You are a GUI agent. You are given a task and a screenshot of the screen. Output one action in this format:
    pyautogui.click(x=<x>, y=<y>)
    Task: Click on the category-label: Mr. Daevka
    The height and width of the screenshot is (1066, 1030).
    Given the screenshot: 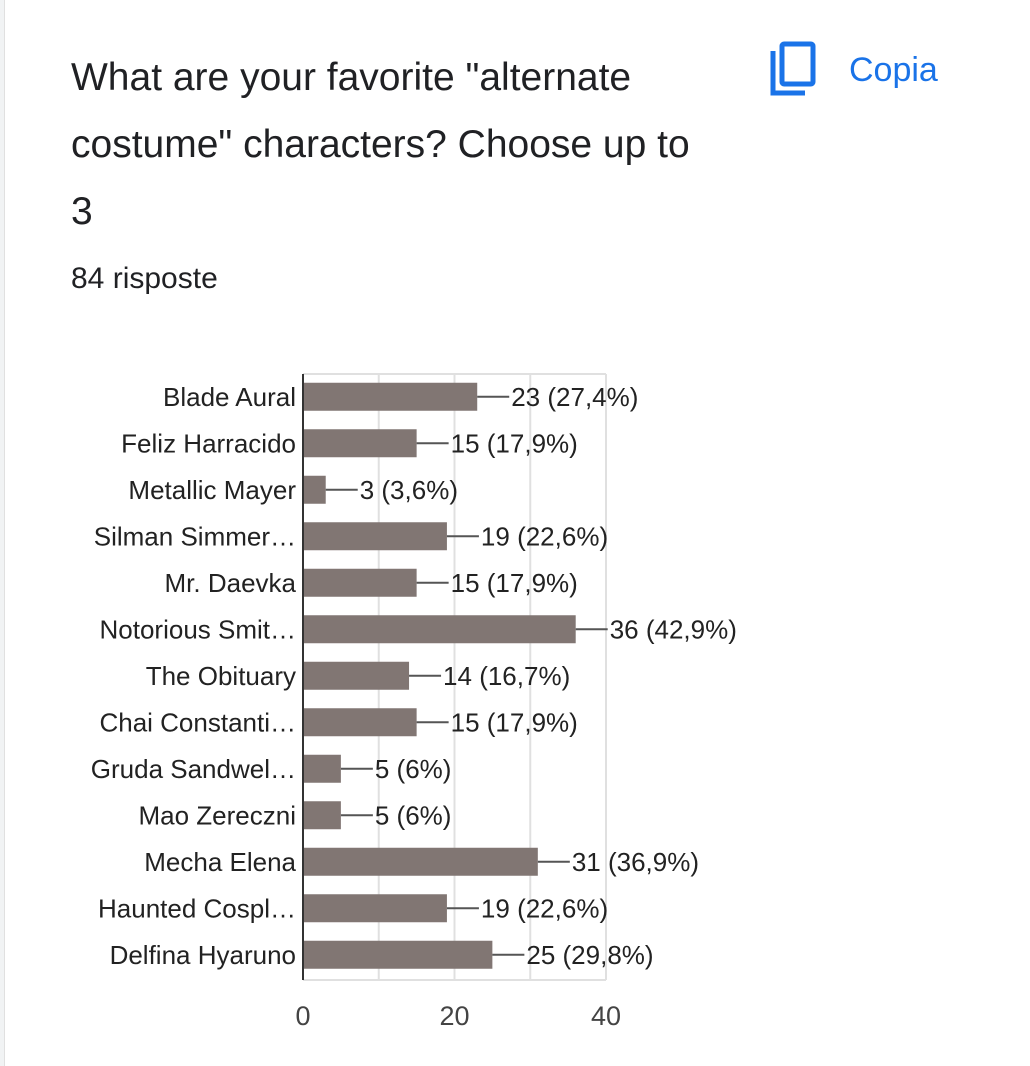 What is the action you would take?
    pyautogui.click(x=231, y=583)
    